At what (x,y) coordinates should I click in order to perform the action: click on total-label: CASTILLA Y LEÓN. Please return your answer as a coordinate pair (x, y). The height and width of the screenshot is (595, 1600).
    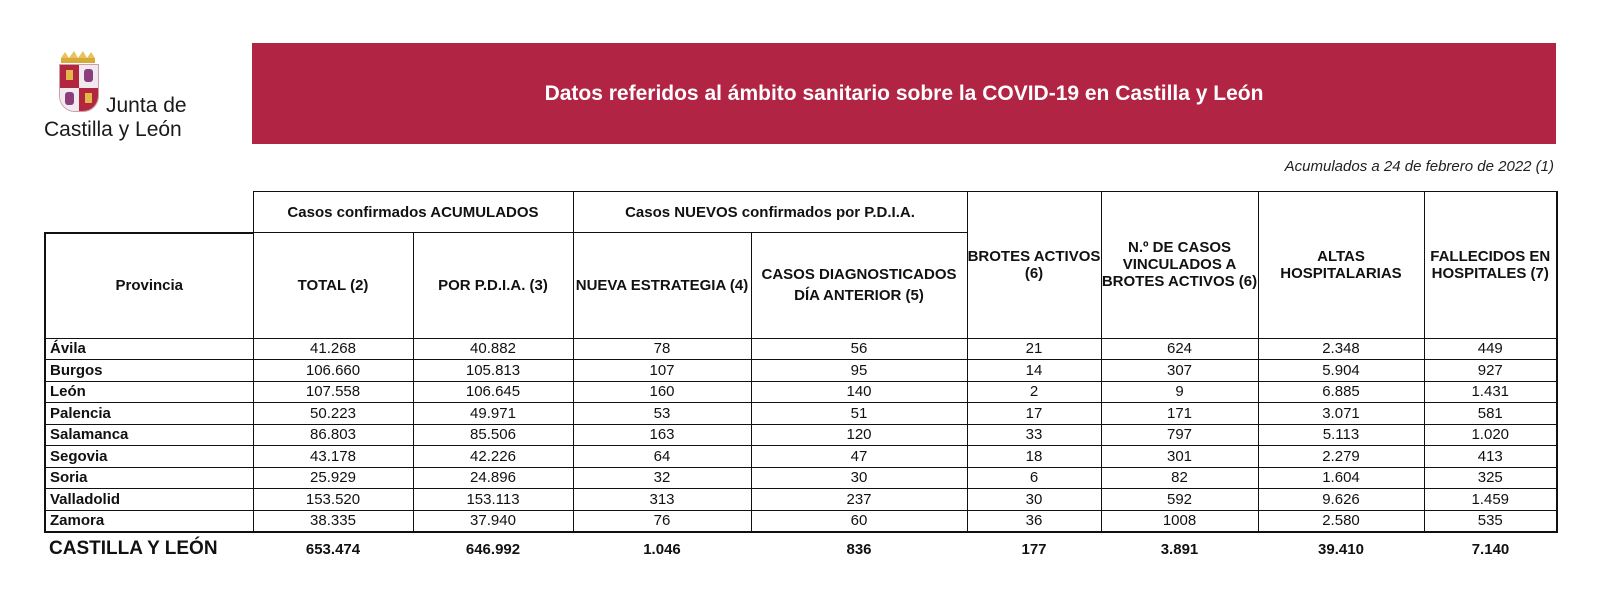
    Looking at the image, I should click on (133, 548).